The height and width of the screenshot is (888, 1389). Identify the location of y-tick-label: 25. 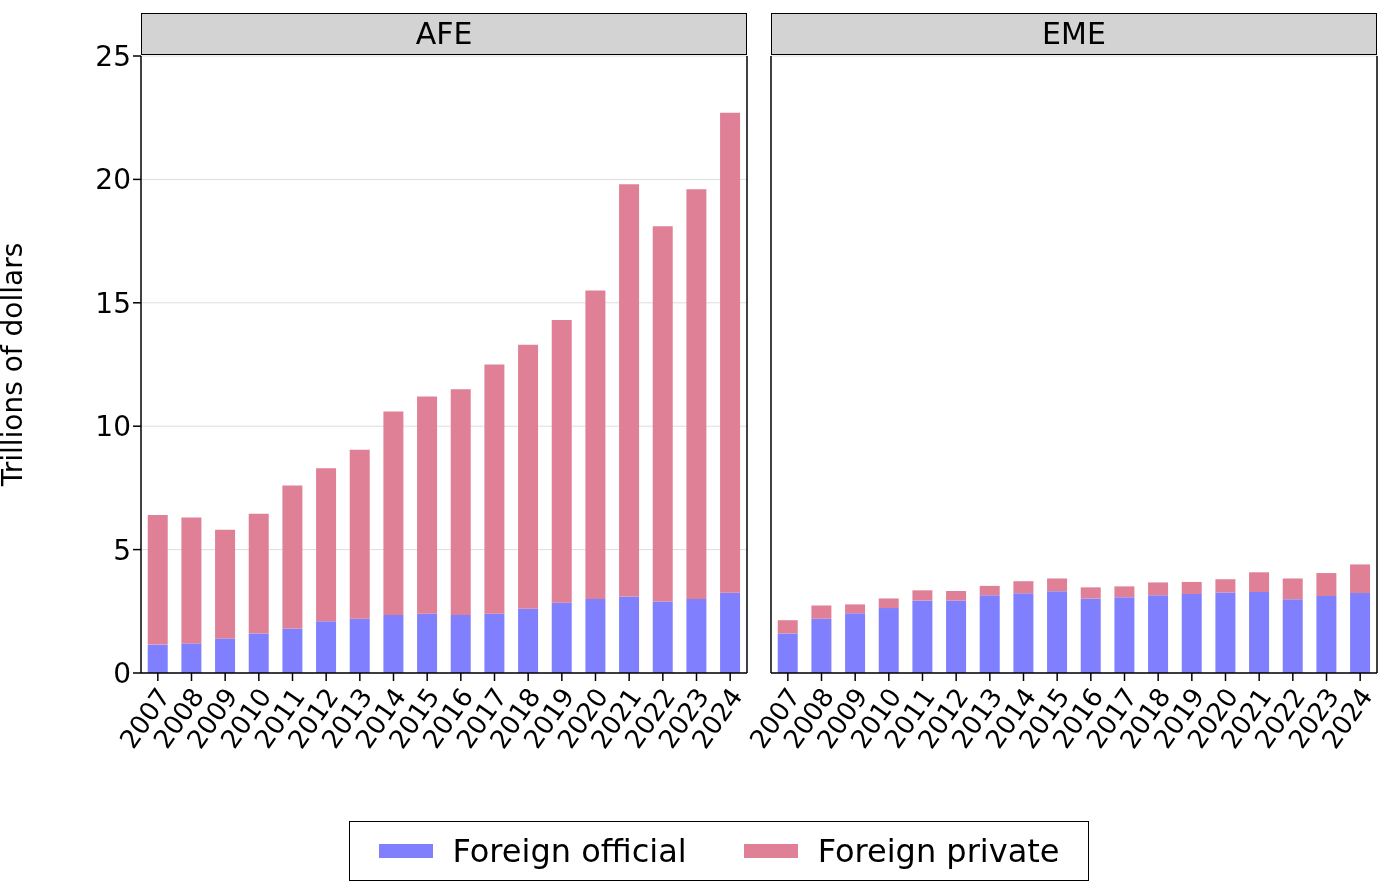
(113, 56).